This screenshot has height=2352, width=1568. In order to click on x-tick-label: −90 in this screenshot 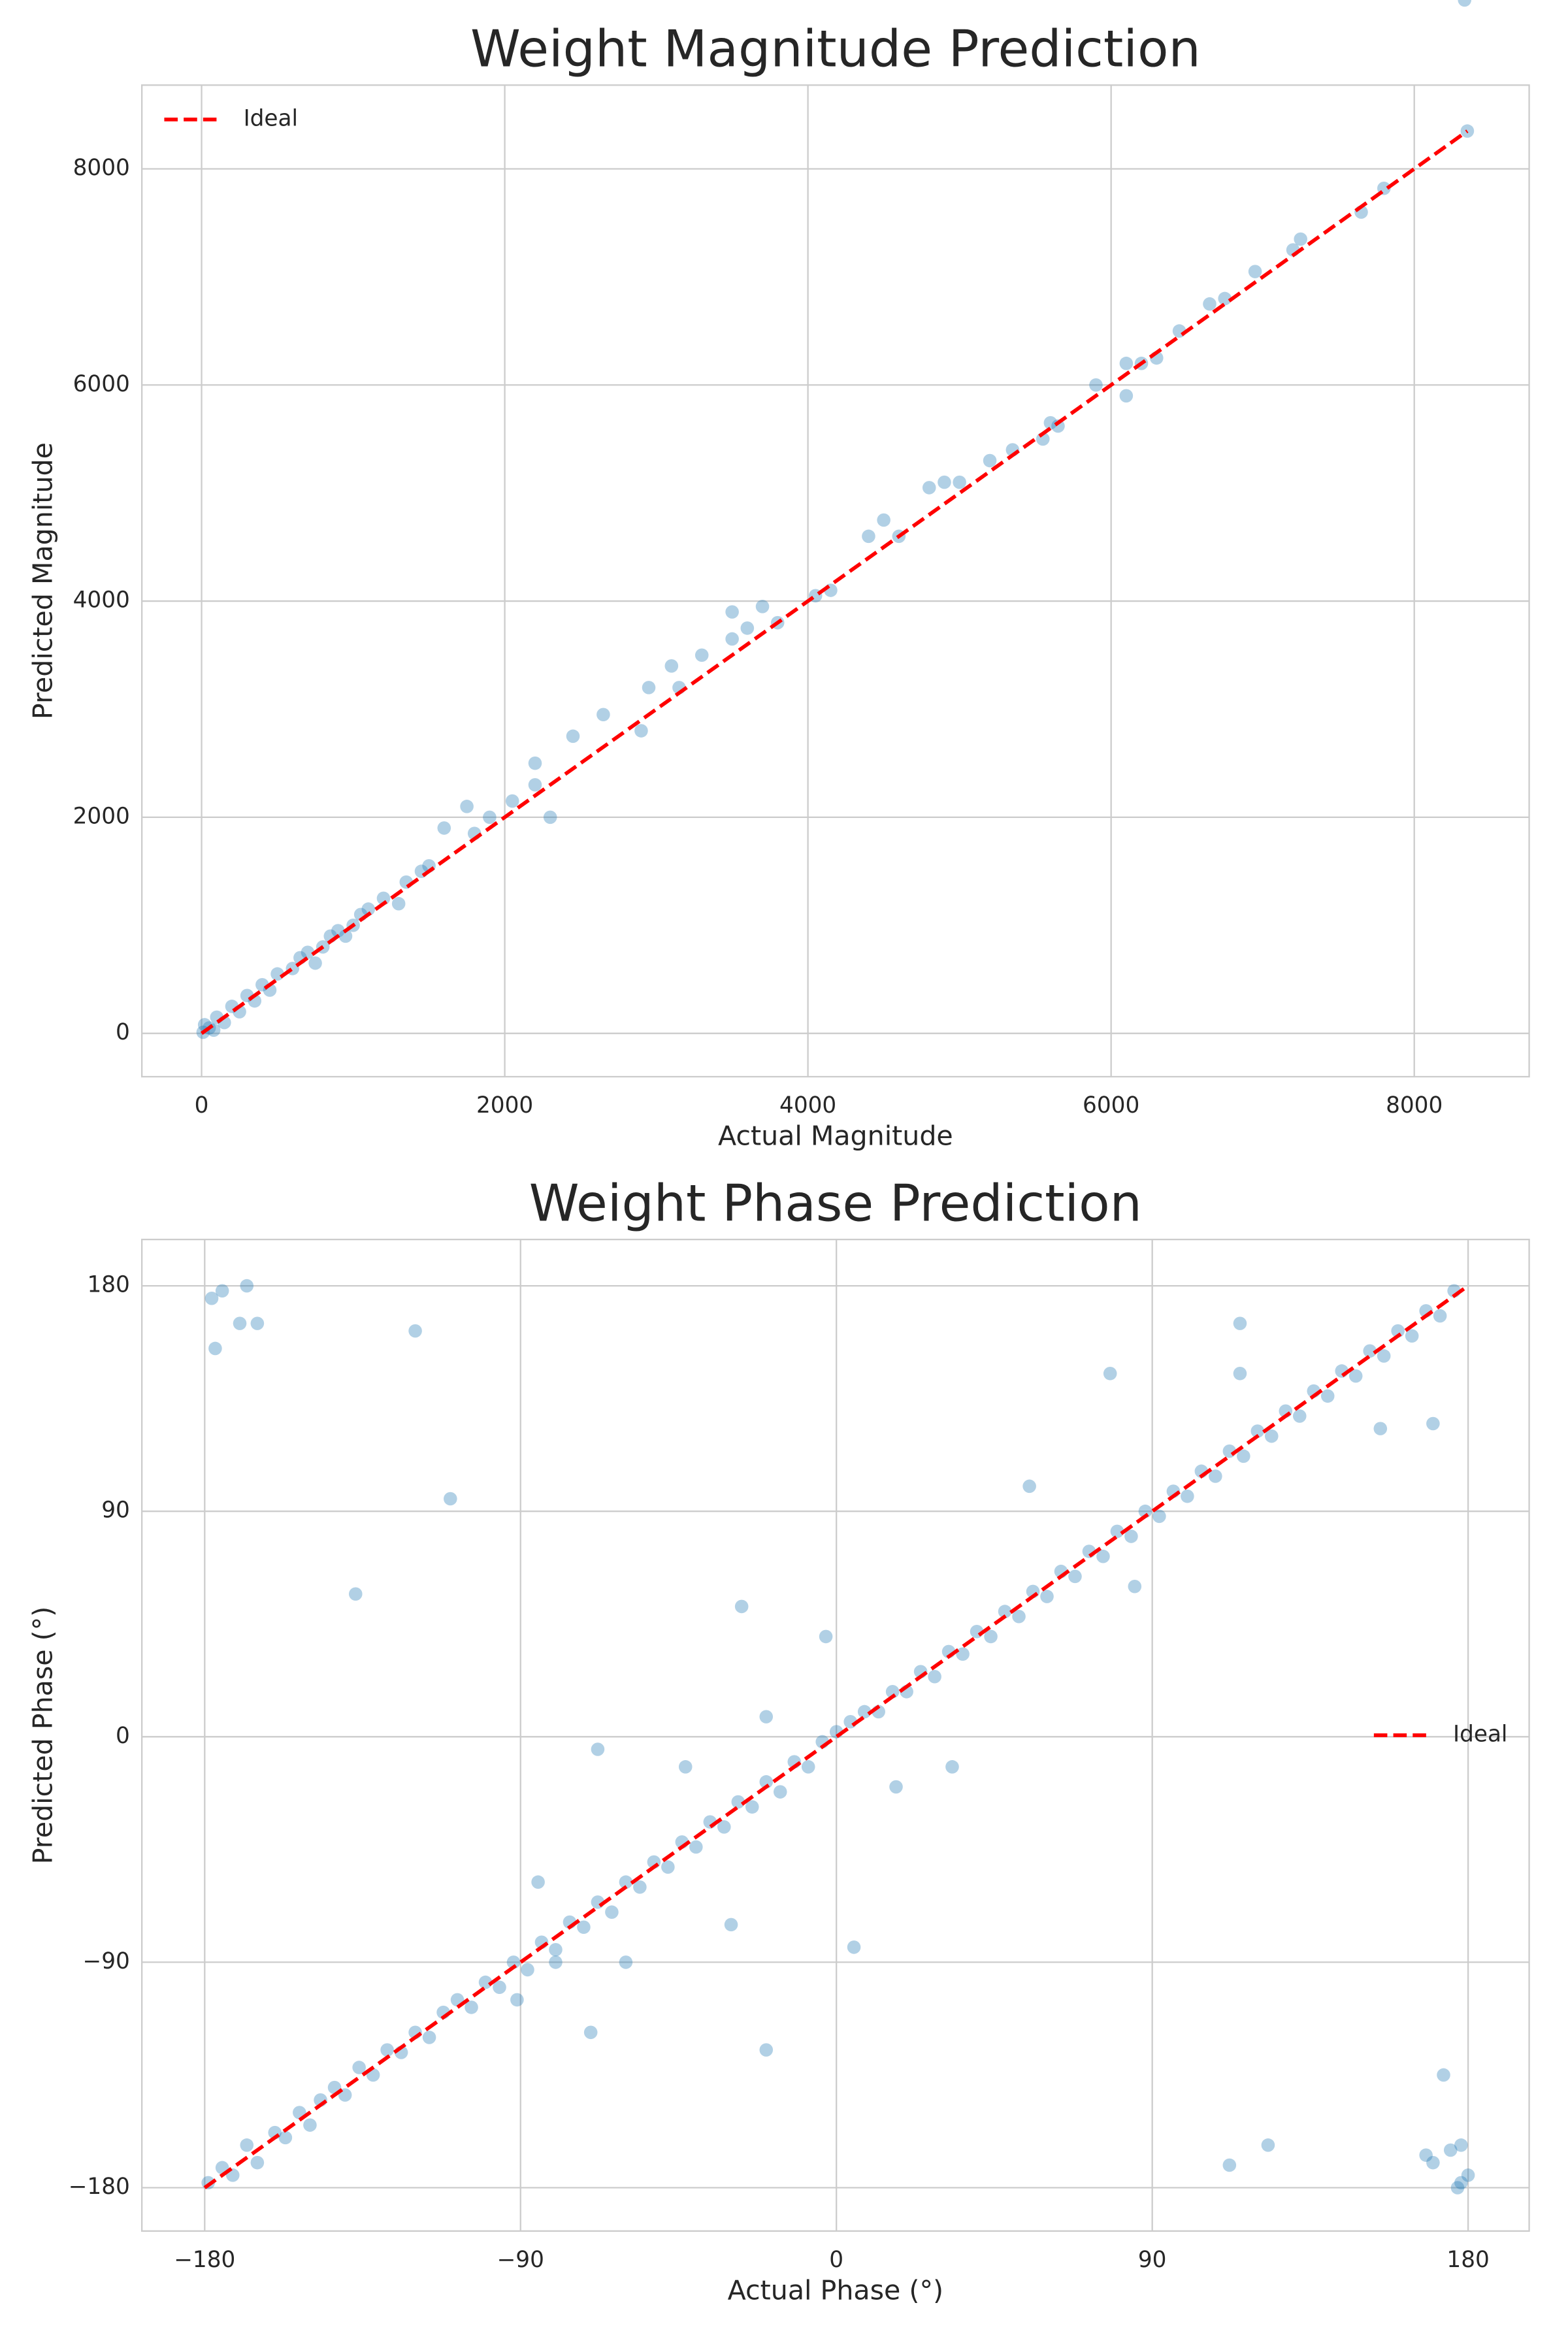, I will do `click(520, 2260)`.